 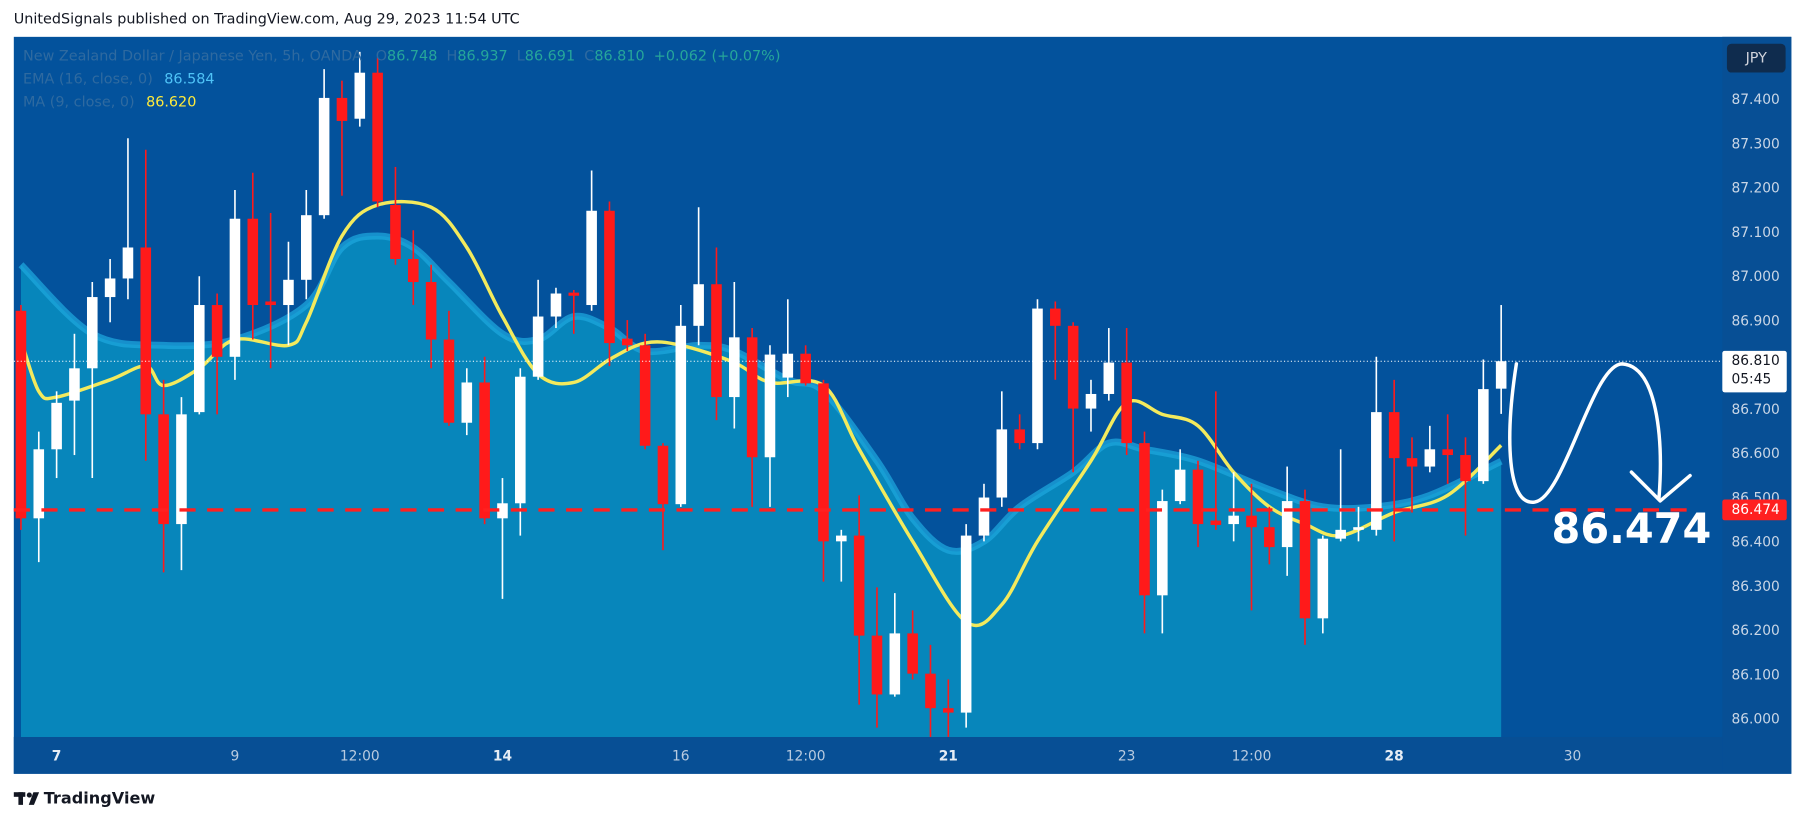 I want to click on ma-legend-value: 86.620, so click(x=171, y=102).